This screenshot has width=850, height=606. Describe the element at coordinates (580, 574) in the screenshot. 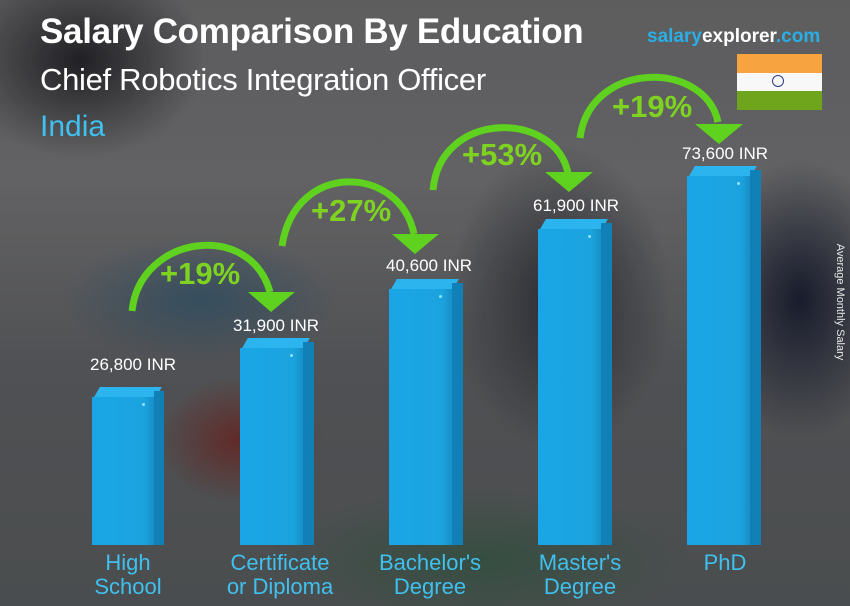

I see `category-label-masters: Master's Degree` at that location.